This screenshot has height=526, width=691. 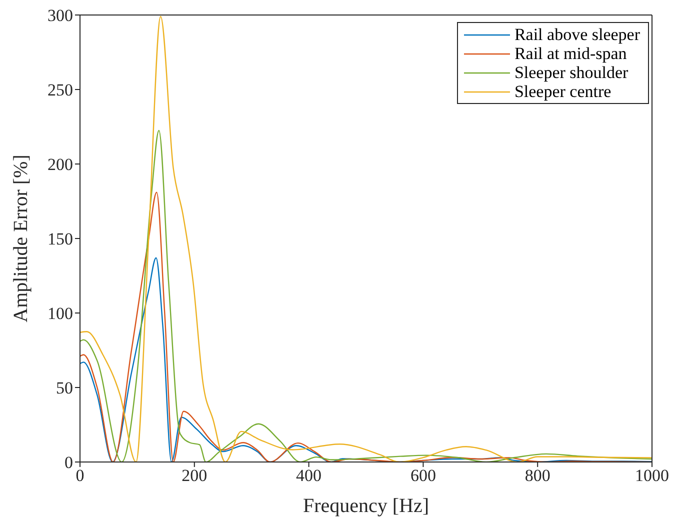 What do you see at coordinates (571, 72) in the screenshot?
I see `legend-label: Sleeper shoulder` at bounding box center [571, 72].